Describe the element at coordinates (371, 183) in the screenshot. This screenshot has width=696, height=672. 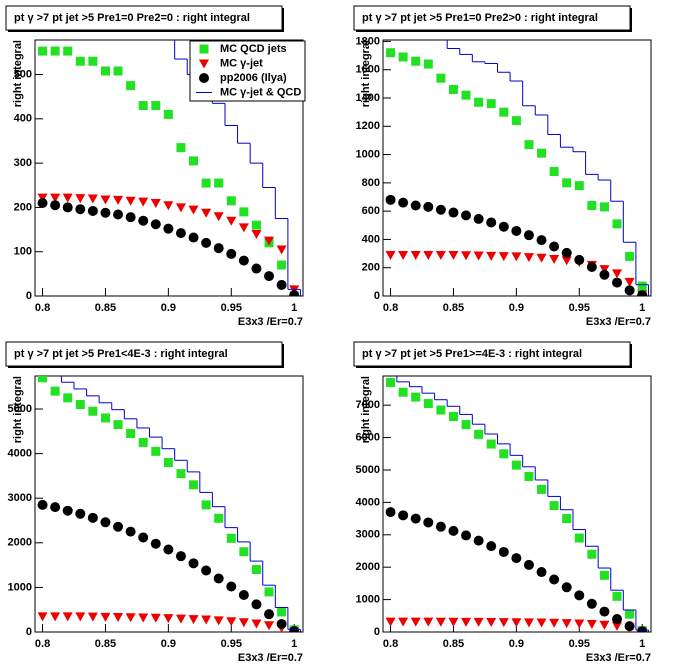
I see `y-tick-label: 800` at that location.